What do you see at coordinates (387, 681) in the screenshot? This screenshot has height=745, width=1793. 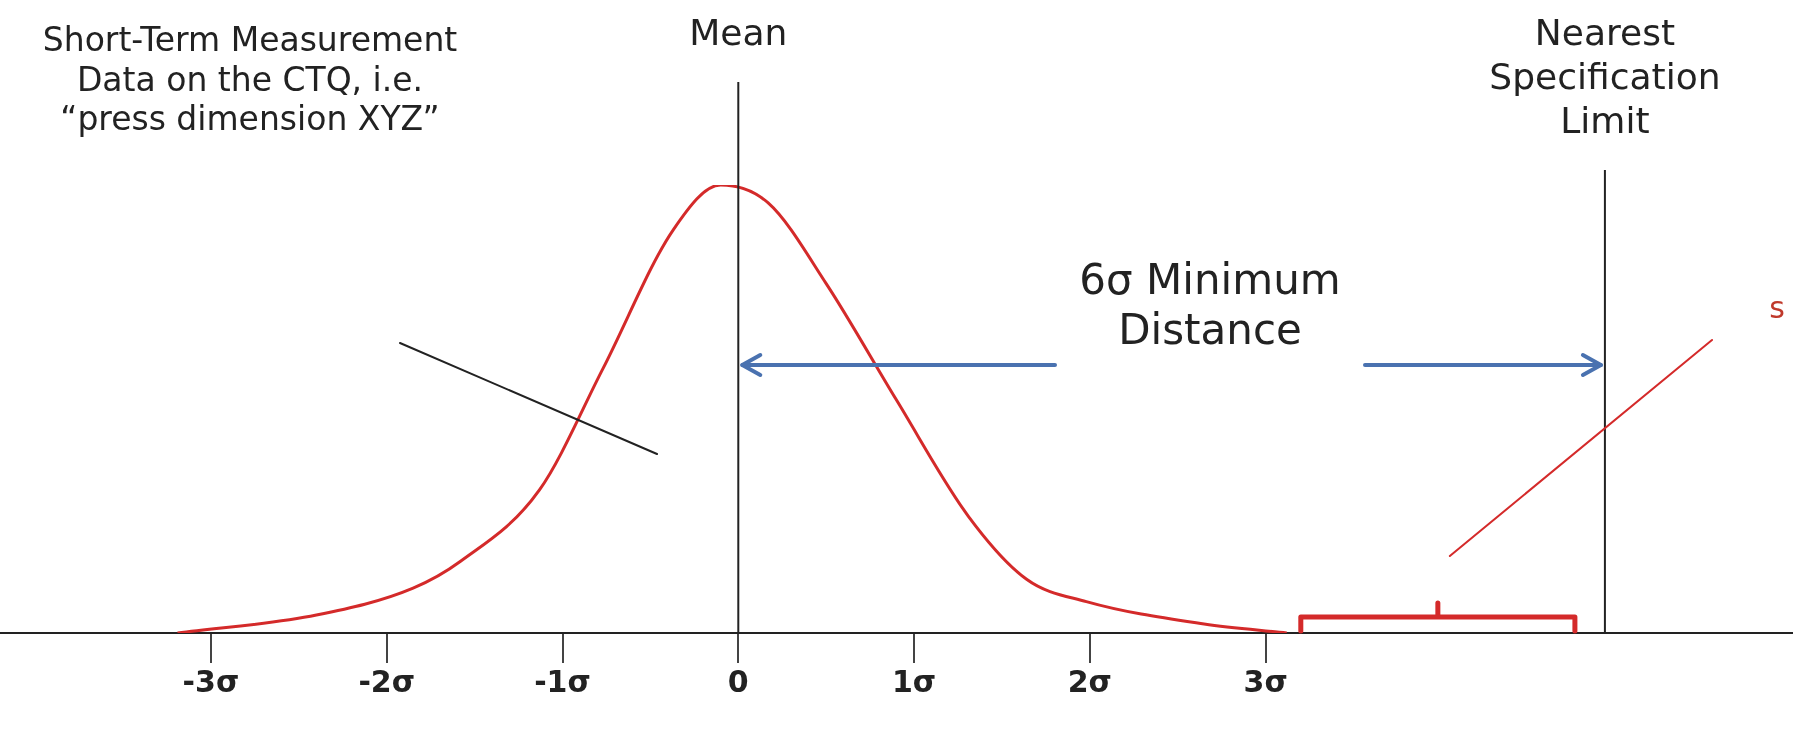 I see `x-tick-label: -2σ` at bounding box center [387, 681].